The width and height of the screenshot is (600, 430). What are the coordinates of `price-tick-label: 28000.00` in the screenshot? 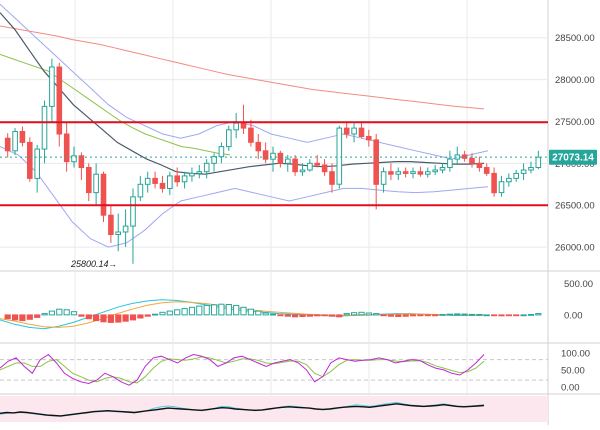 It's located at (575, 80).